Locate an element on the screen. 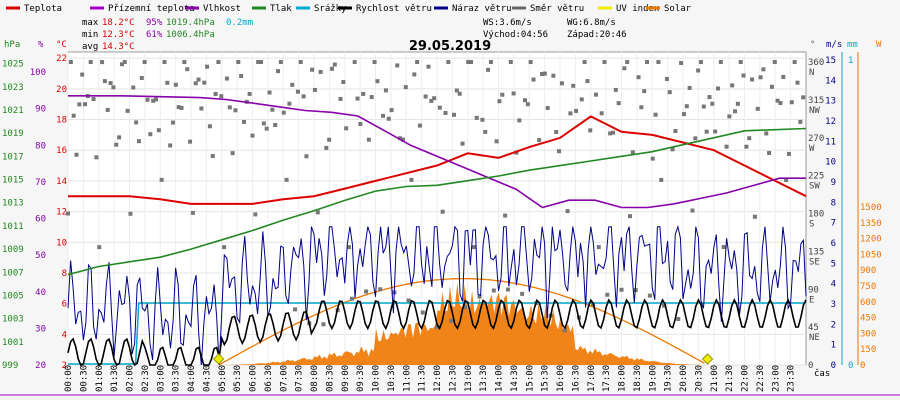 The width and height of the screenshot is (900, 400). time-tick: 22:00 is located at coordinates (746, 378).